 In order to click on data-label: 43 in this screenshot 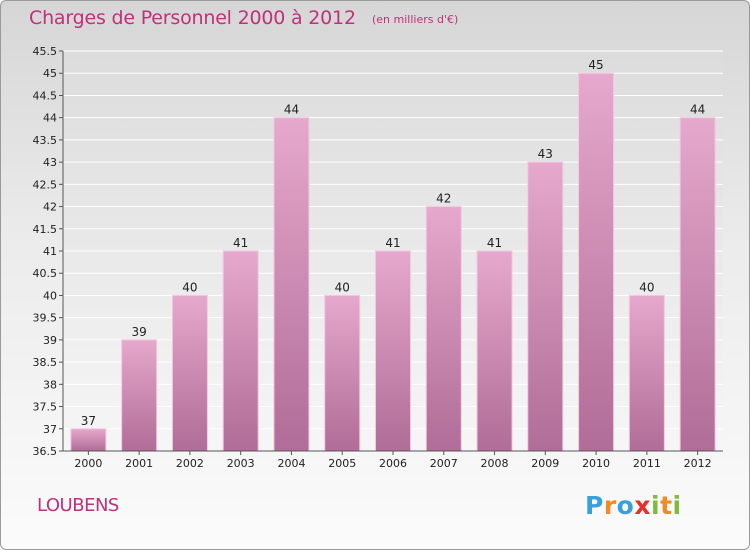, I will do `click(545, 154)`.